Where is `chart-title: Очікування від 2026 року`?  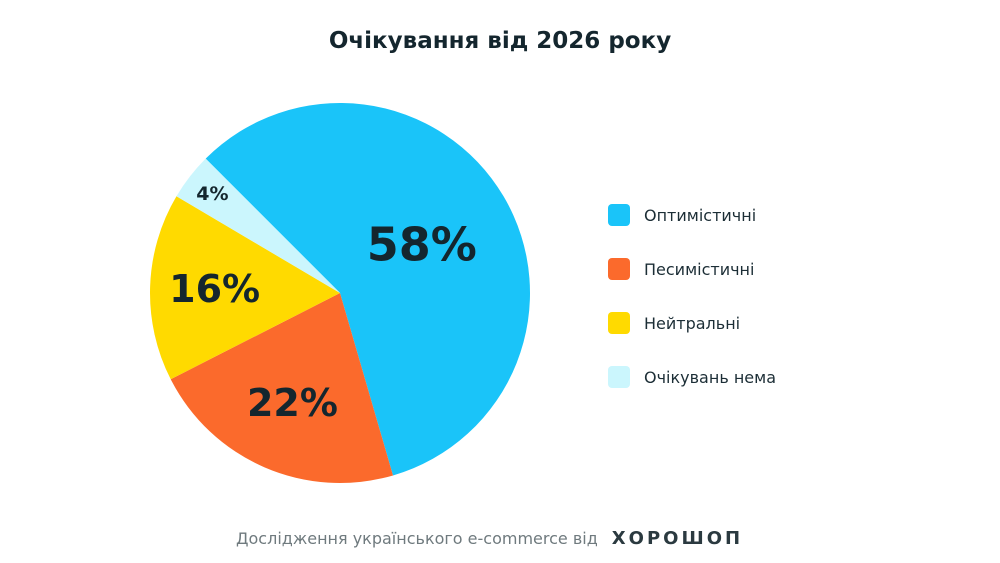 chart-title: Очікування від 2026 року is located at coordinates (500, 41).